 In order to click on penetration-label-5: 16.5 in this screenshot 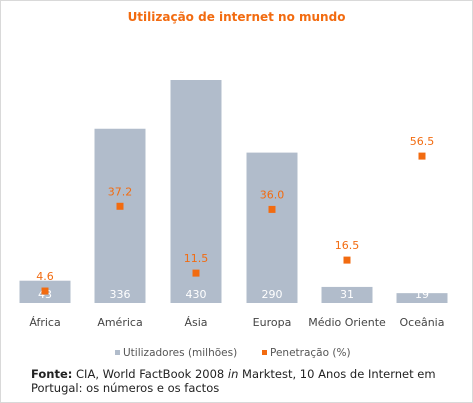, I will do `click(347, 245)`.